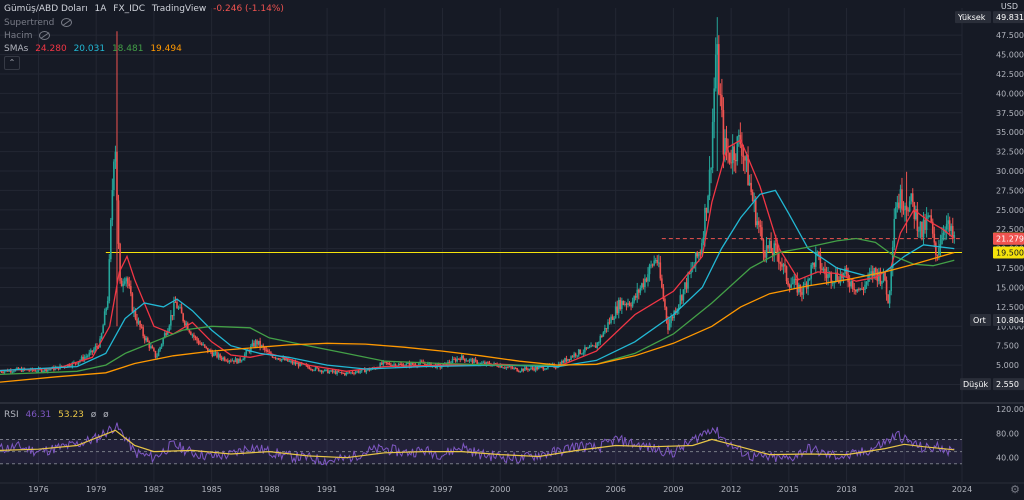 This screenshot has width=1024, height=500. Describe the element at coordinates (1015, 489) in the screenshot. I see `gear-icon: ⚙` at that location.